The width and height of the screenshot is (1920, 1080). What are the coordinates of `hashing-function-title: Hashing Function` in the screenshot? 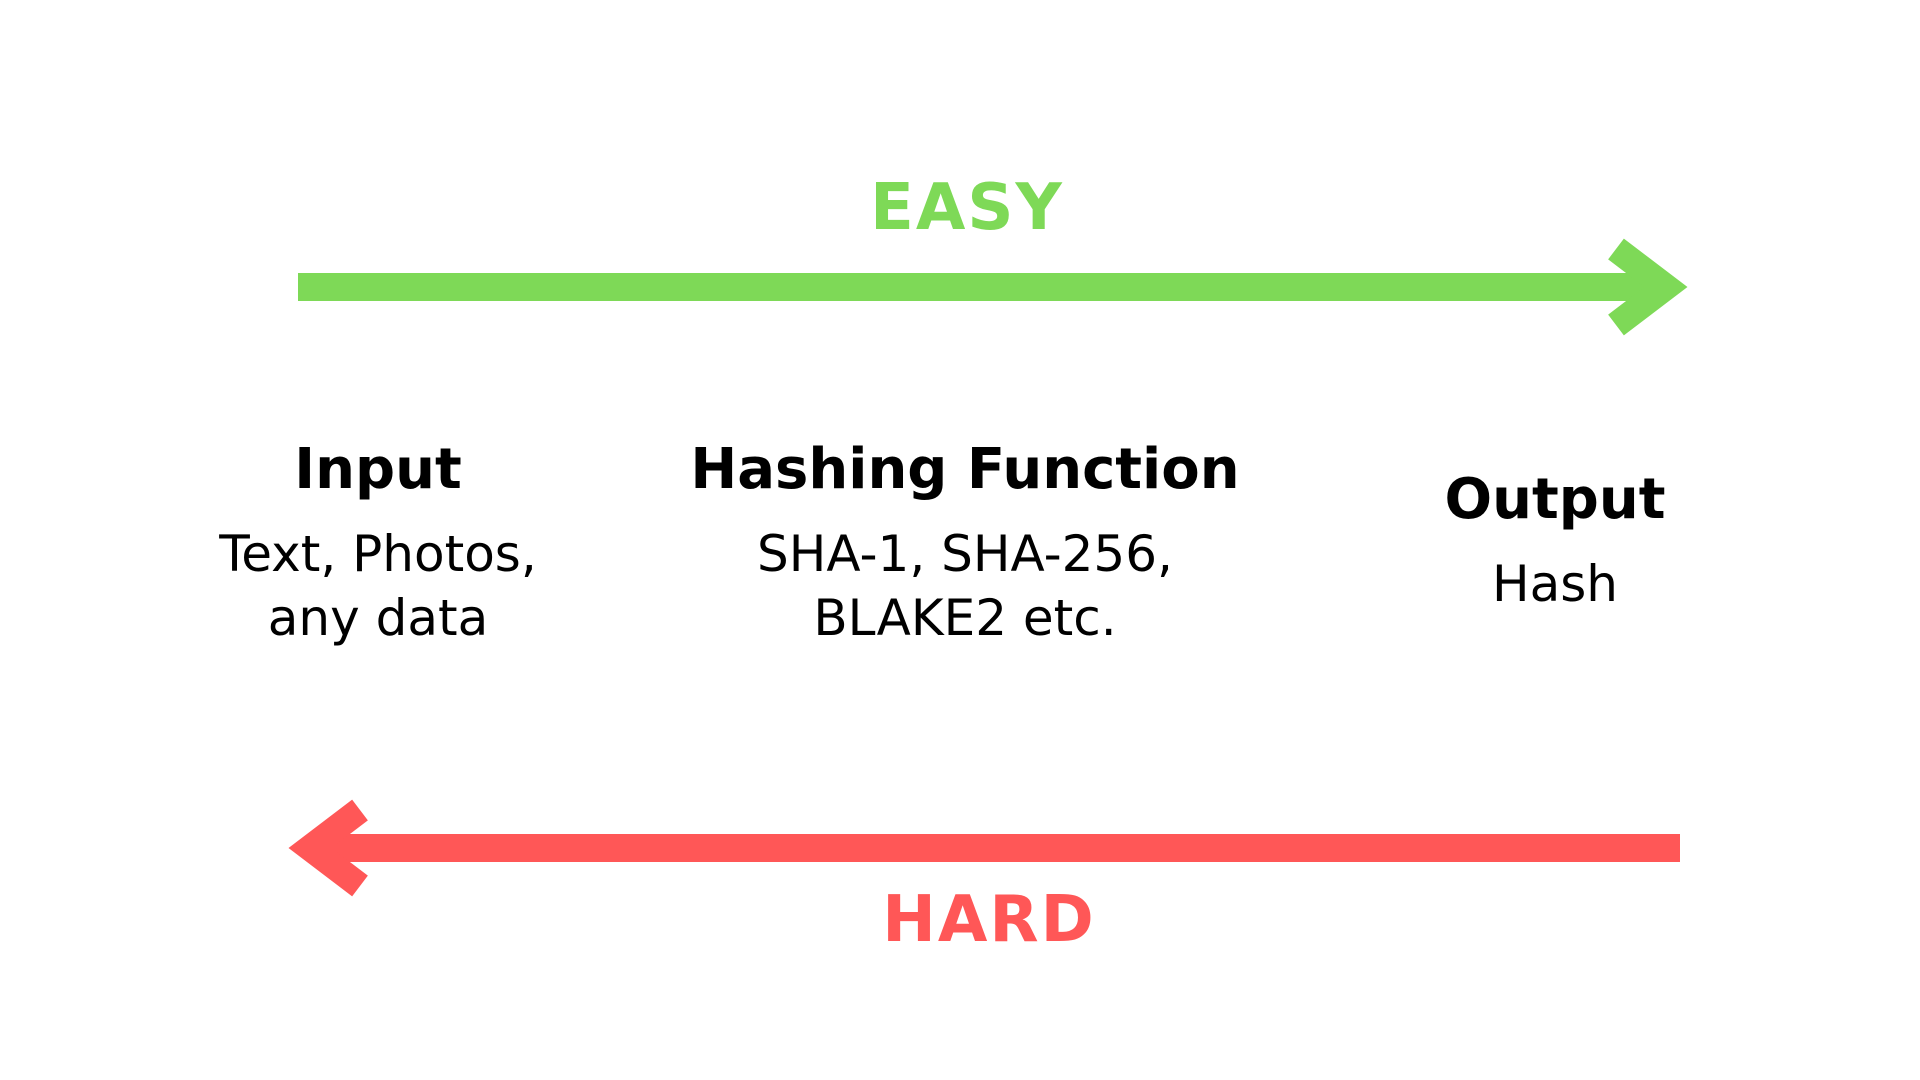 It's located at (965, 469).